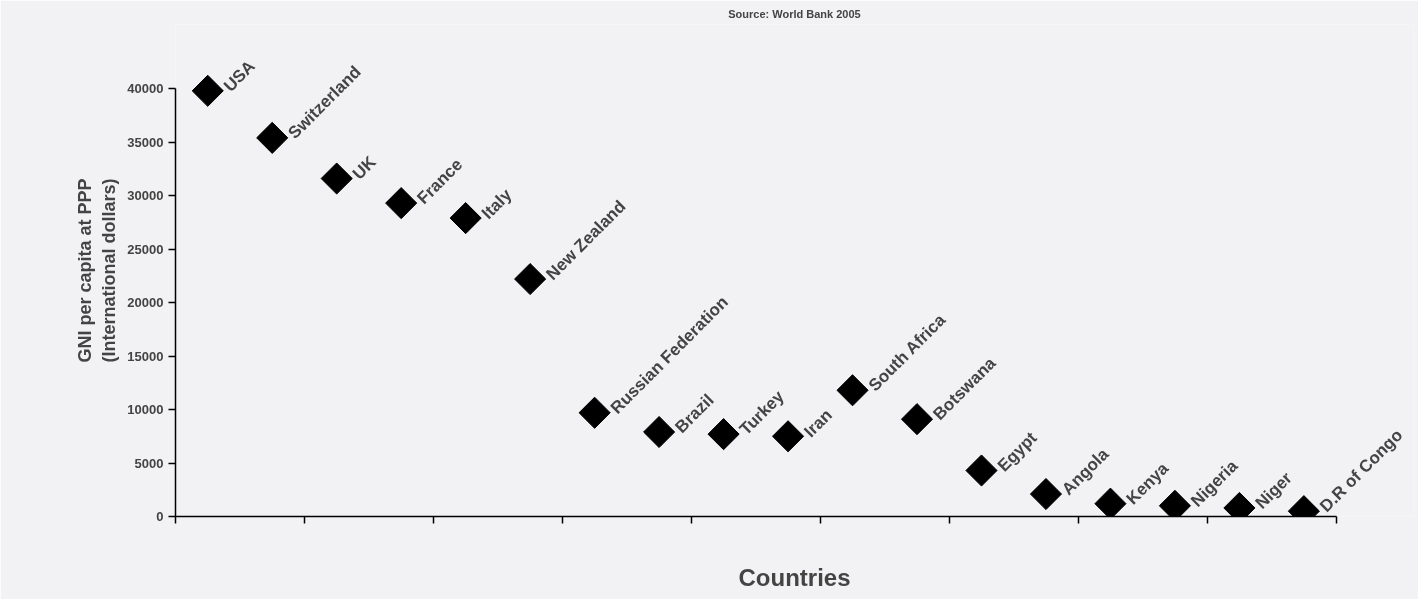 The height and width of the screenshot is (599, 1418). What do you see at coordinates (145, 356) in the screenshot?
I see `y-tick-label: 15000` at bounding box center [145, 356].